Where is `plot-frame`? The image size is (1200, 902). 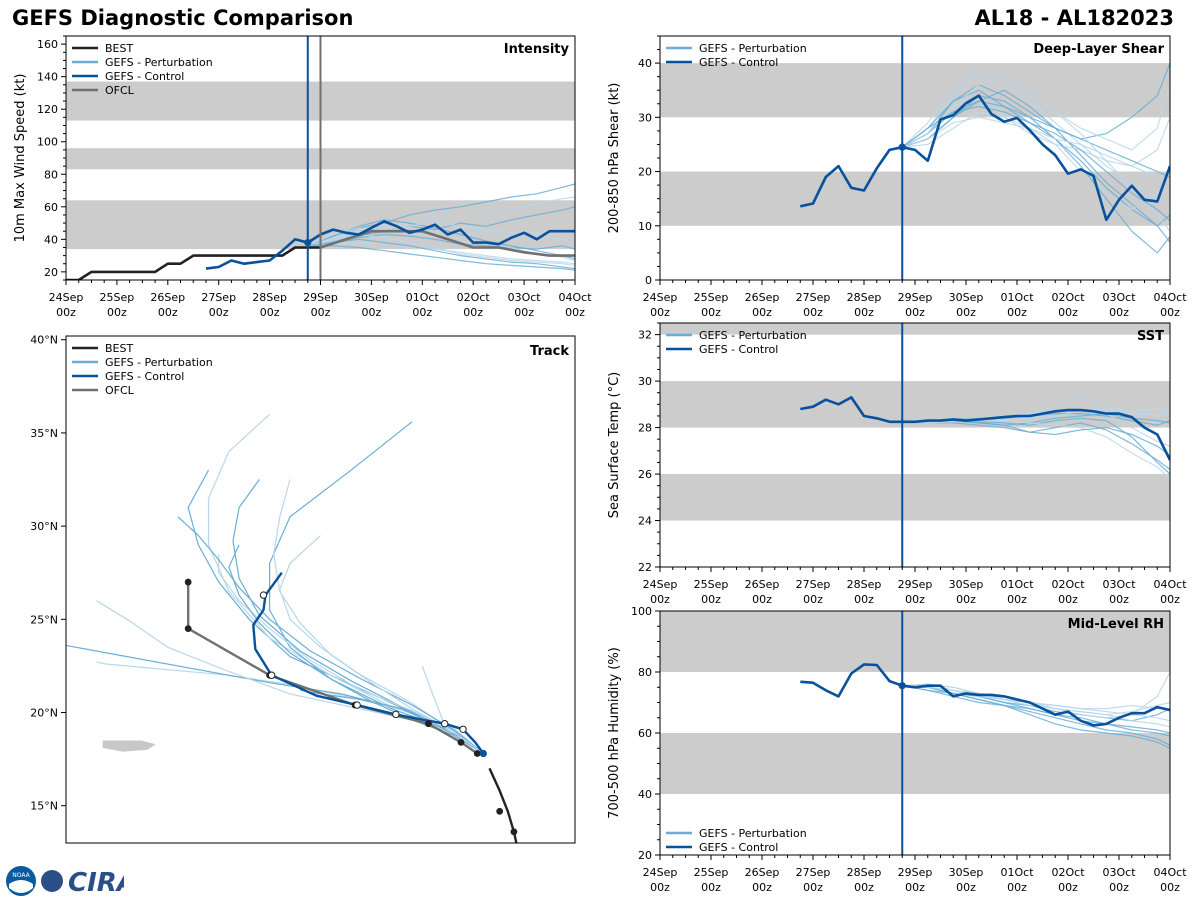 plot-frame is located at coordinates (915, 445).